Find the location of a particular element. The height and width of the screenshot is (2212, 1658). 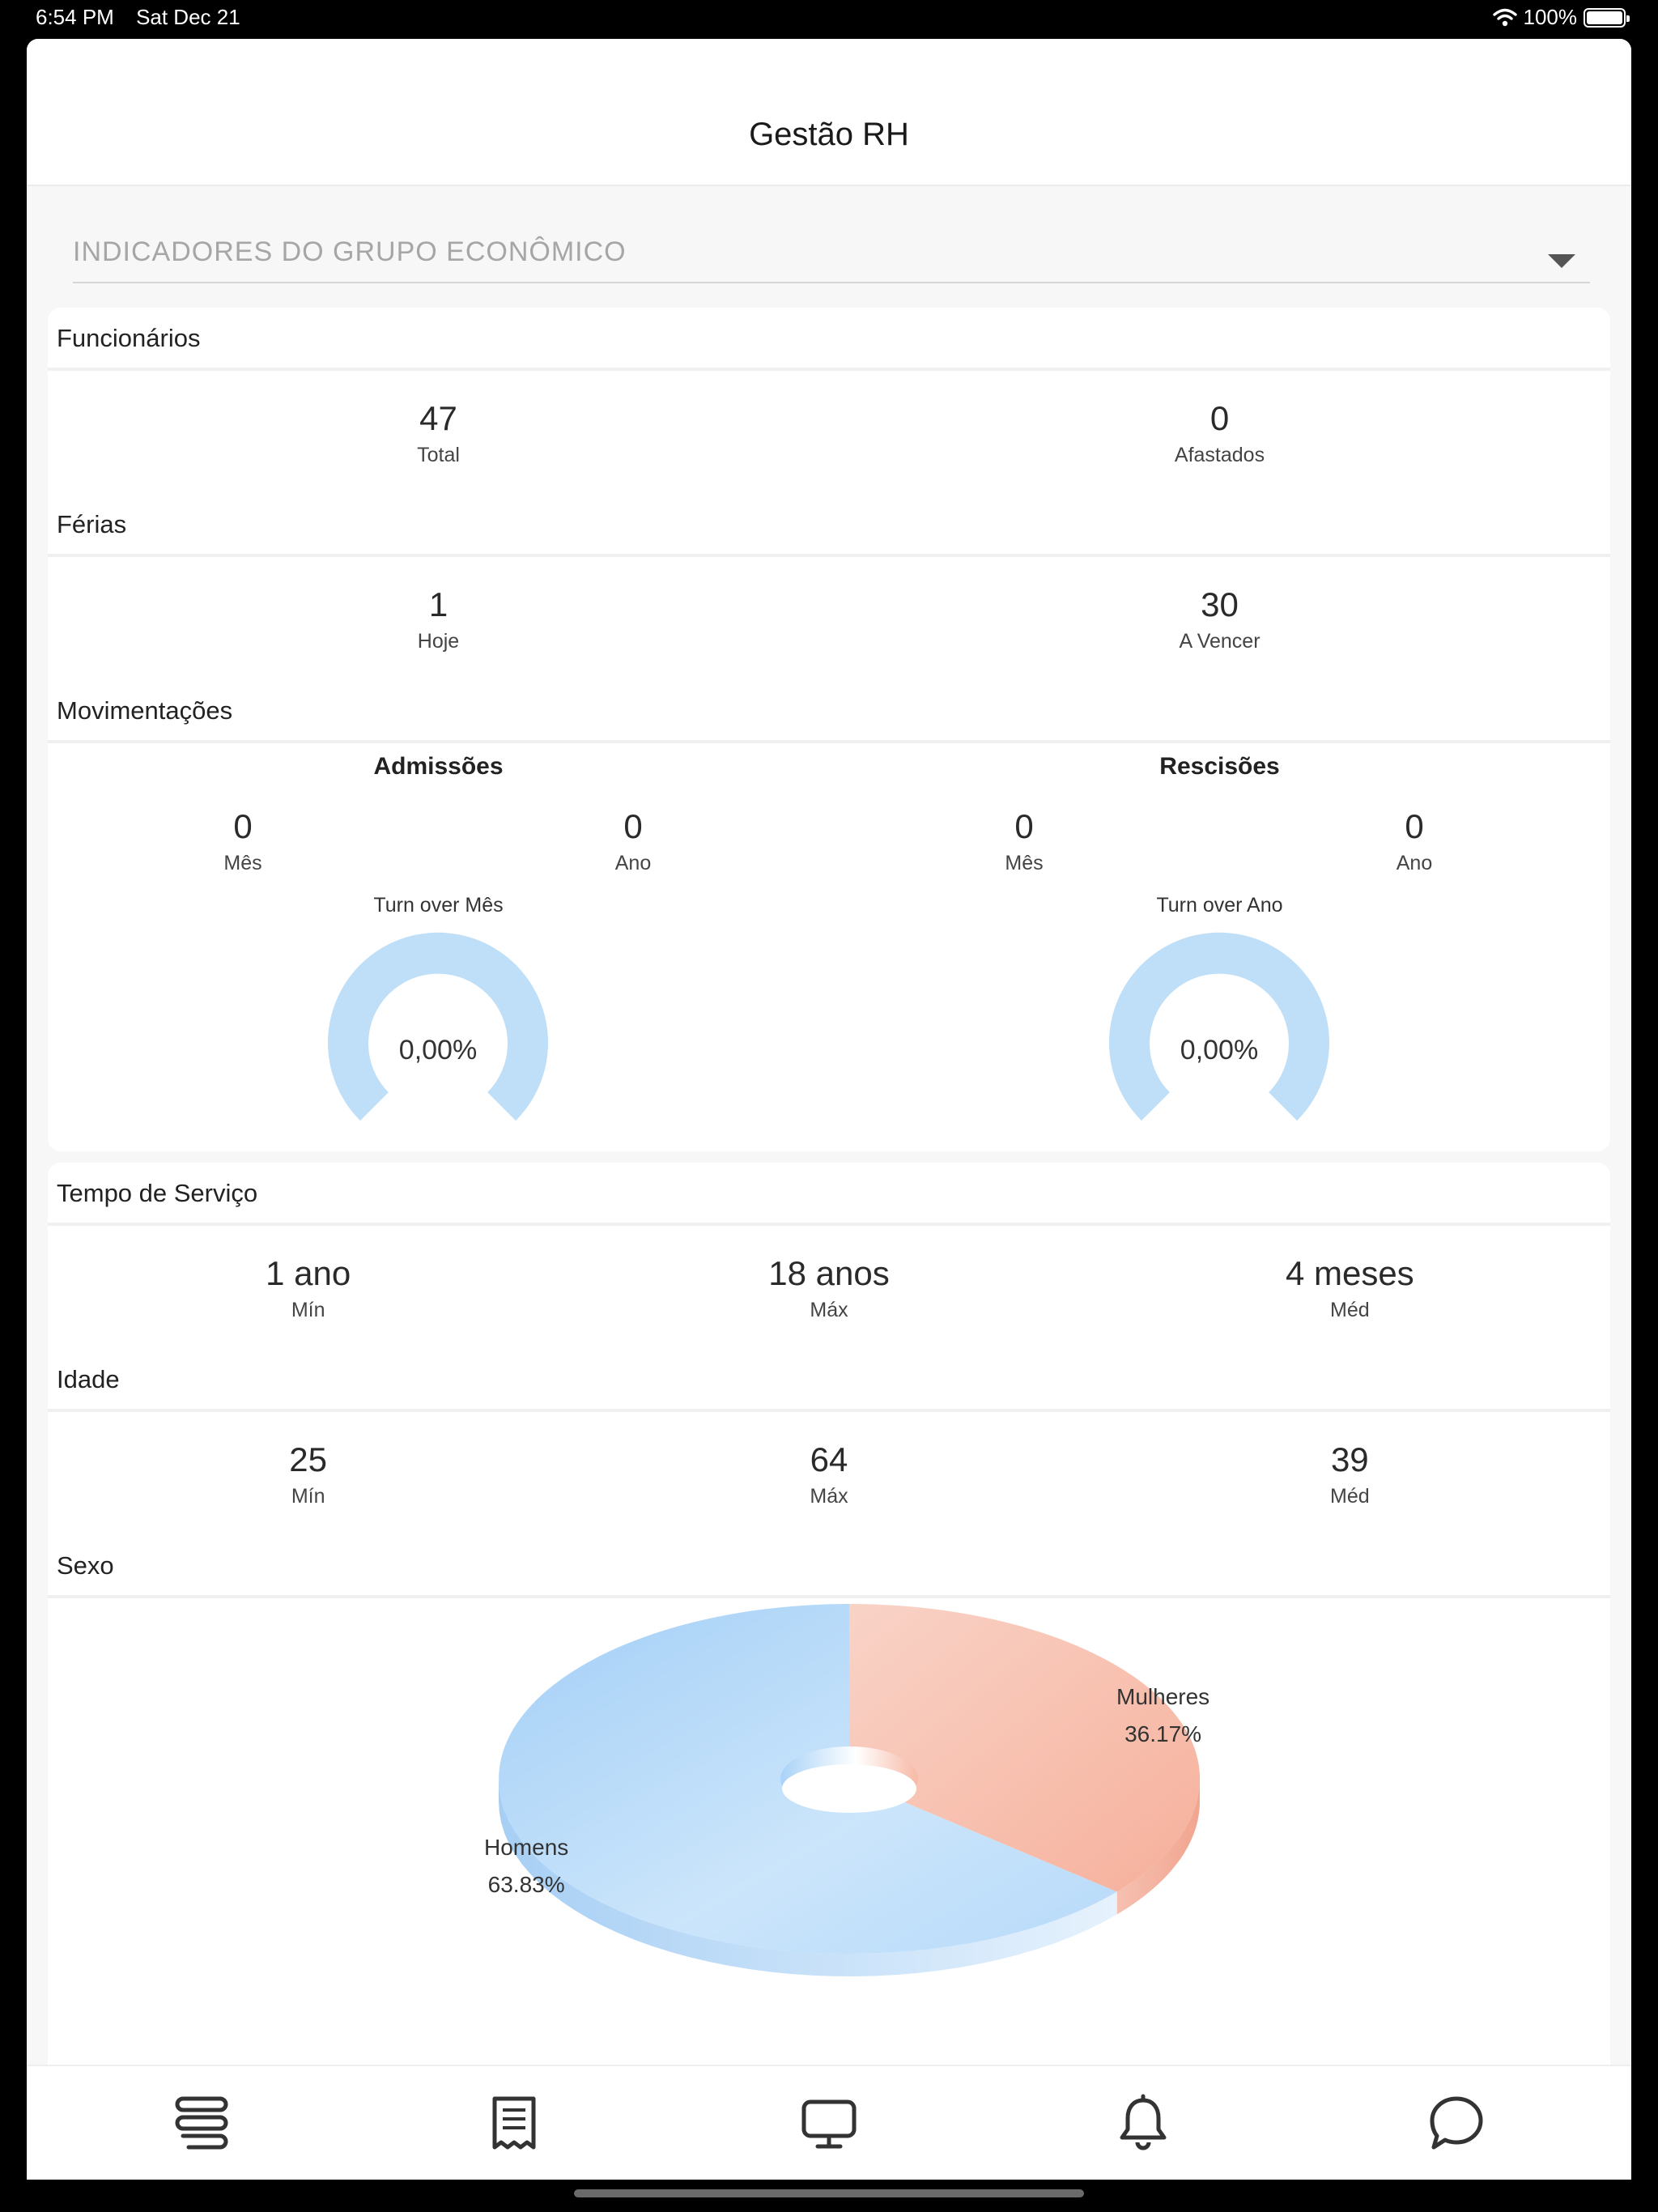

admissoes-ano-label: Ano is located at coordinates (633, 863).